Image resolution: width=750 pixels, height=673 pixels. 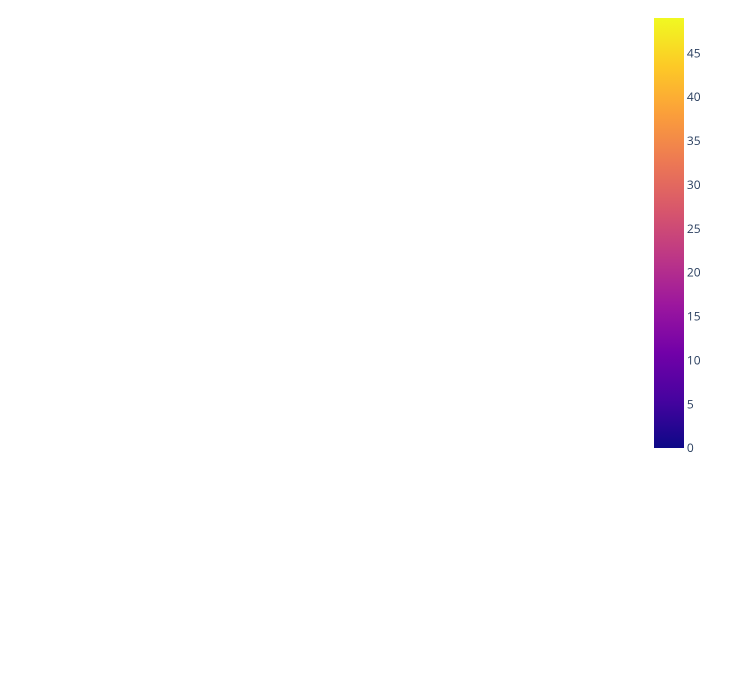 I want to click on svg-text: 40, so click(x=694, y=96).